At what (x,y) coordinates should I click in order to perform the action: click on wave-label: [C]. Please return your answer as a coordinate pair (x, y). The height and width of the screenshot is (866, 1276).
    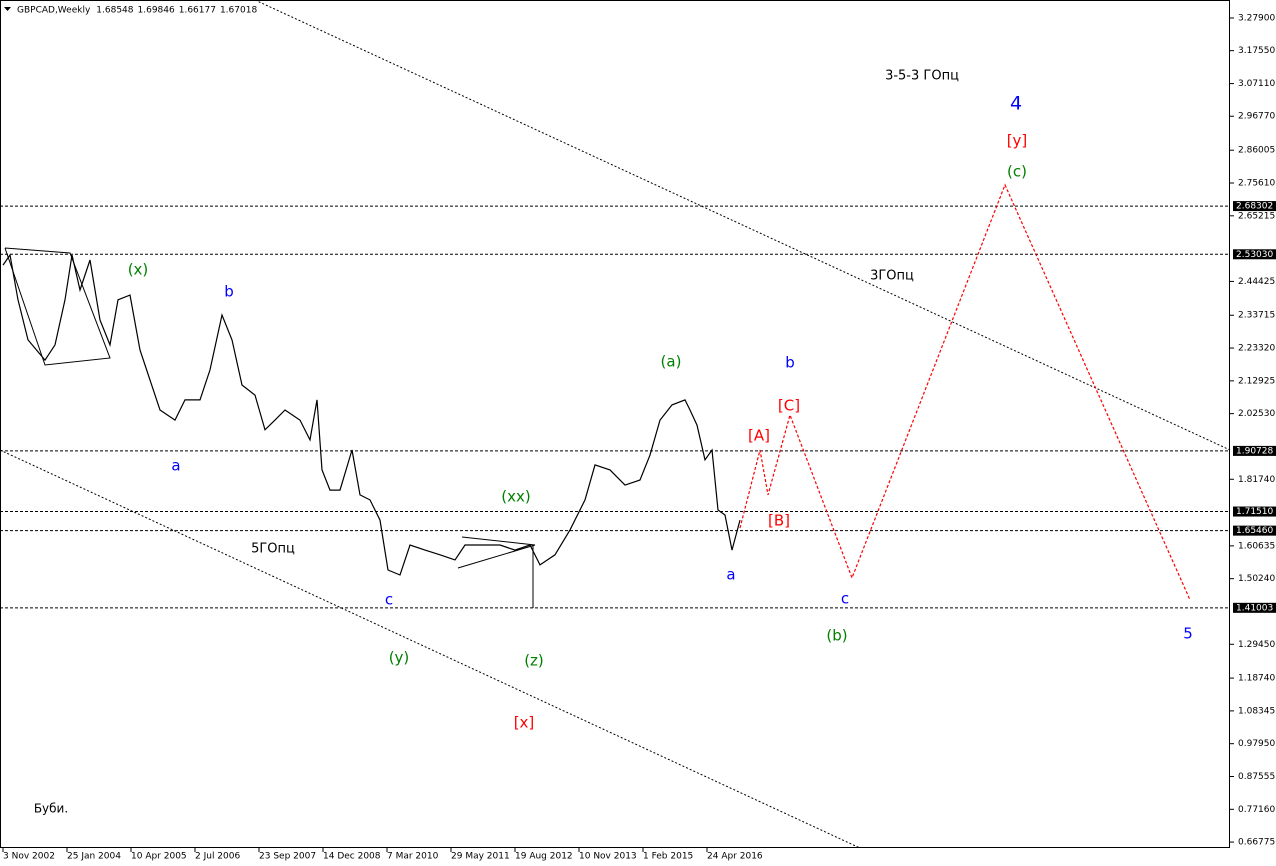
    Looking at the image, I should click on (789, 406).